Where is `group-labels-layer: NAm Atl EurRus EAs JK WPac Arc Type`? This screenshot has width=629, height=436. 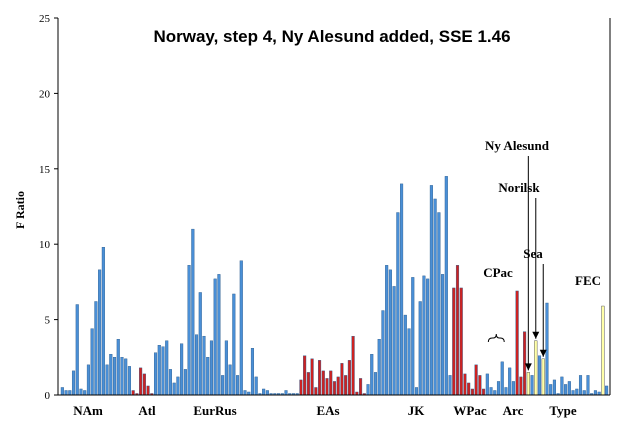 group-labels-layer: NAm Atl EurRus EAs JK WPac Arc Type is located at coordinates (325, 410).